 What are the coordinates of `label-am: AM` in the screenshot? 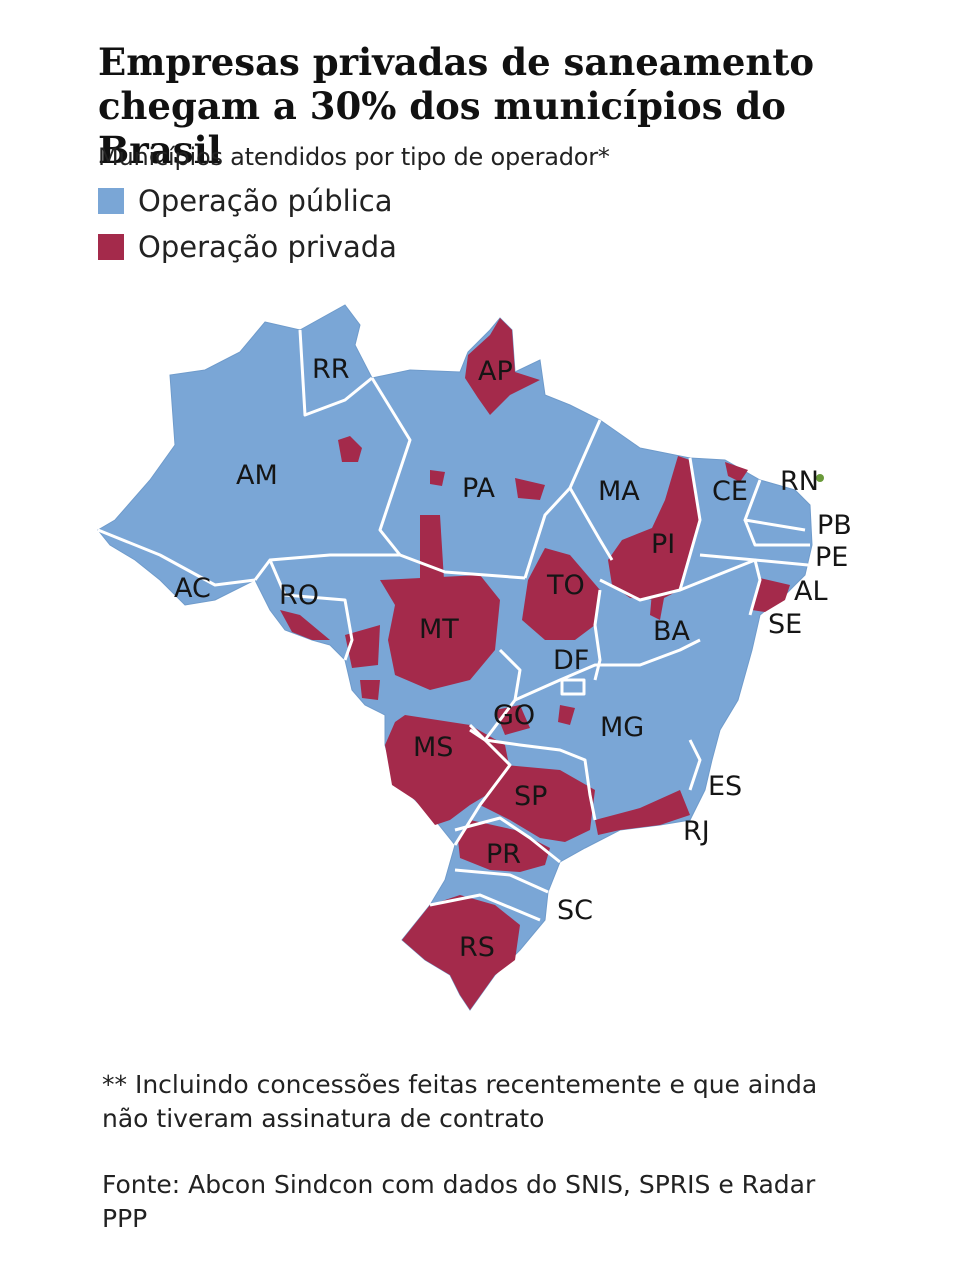 It's located at (257, 475).